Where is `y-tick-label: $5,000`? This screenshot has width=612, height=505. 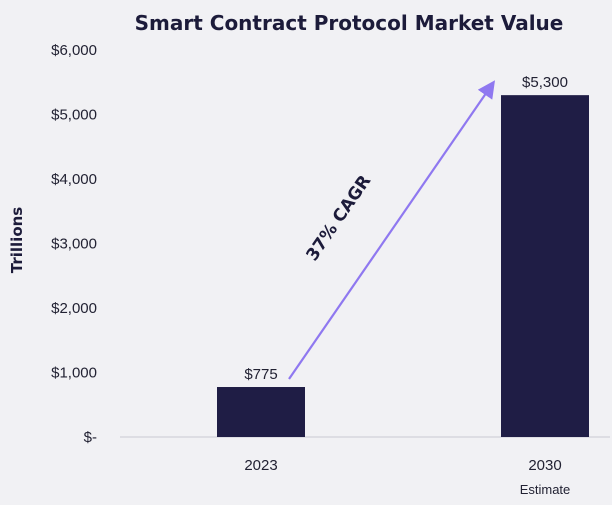
y-tick-label: $5,000 is located at coordinates (74, 115).